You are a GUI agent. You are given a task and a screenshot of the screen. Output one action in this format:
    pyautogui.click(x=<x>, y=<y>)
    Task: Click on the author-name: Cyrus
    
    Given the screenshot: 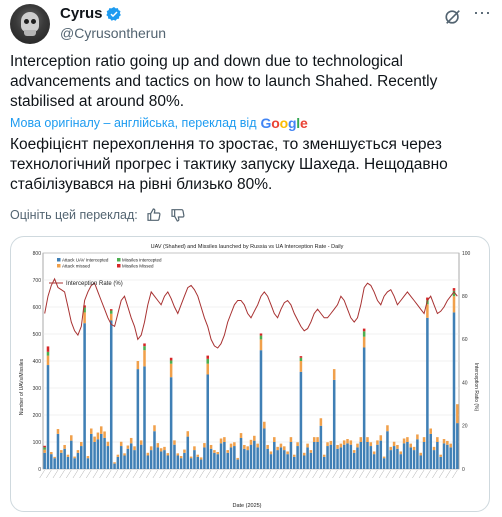 What is the action you would take?
    pyautogui.click(x=81, y=13)
    